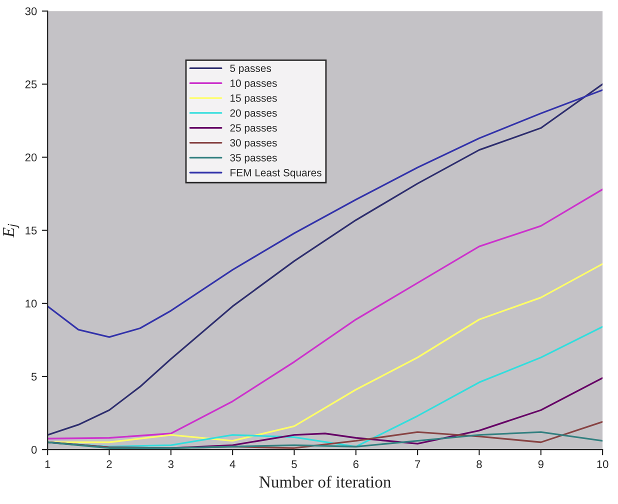 This screenshot has height=504, width=618. I want to click on x-tick-label: 6, so click(355, 464).